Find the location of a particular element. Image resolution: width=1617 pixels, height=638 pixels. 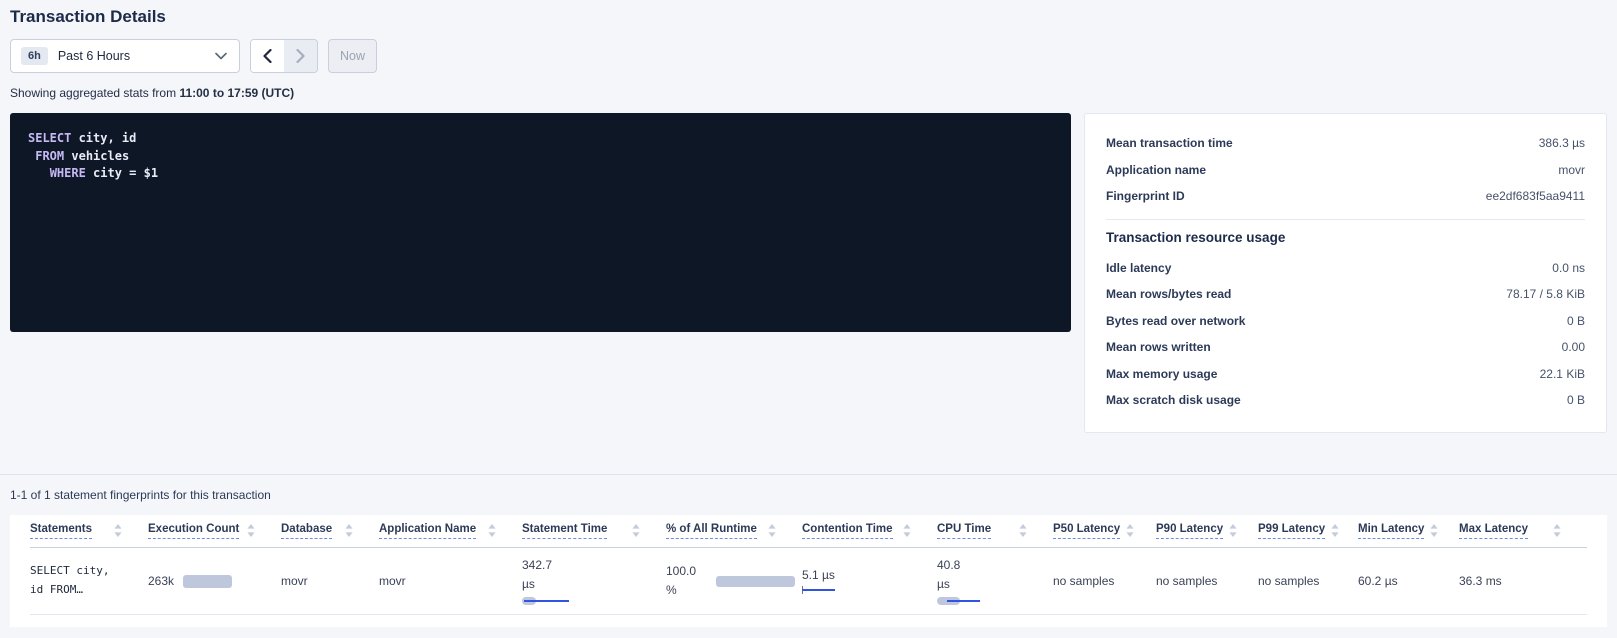

column-header-p50-latency: P50 Latency is located at coordinates (1104, 531).